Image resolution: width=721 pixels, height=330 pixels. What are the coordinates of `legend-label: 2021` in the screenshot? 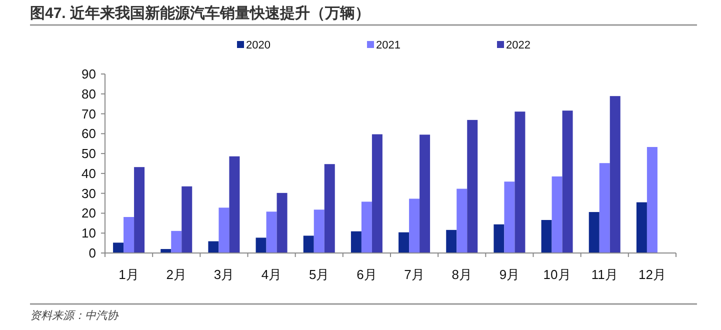 It's located at (388, 46).